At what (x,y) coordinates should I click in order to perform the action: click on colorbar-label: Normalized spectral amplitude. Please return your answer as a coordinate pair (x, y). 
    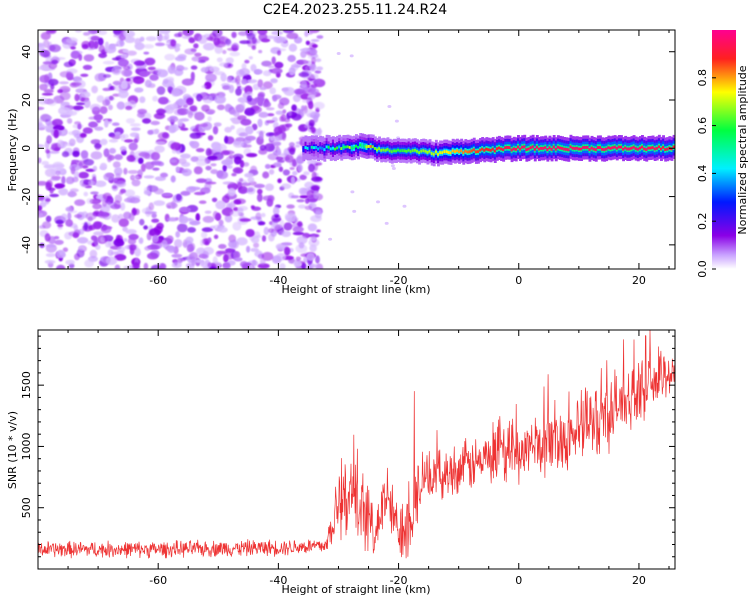
    Looking at the image, I should click on (742, 149).